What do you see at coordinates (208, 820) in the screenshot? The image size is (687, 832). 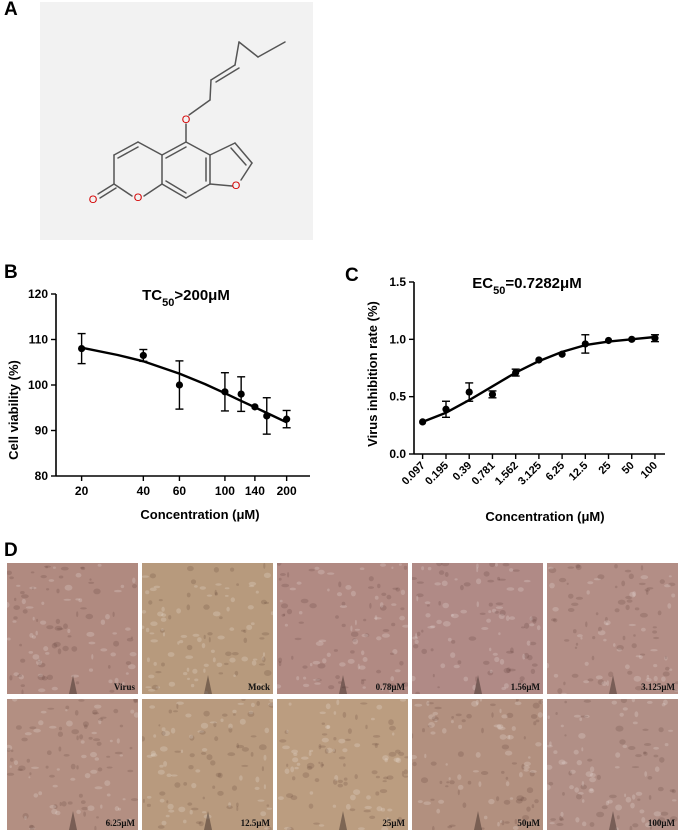 I see `scratch-mark` at bounding box center [208, 820].